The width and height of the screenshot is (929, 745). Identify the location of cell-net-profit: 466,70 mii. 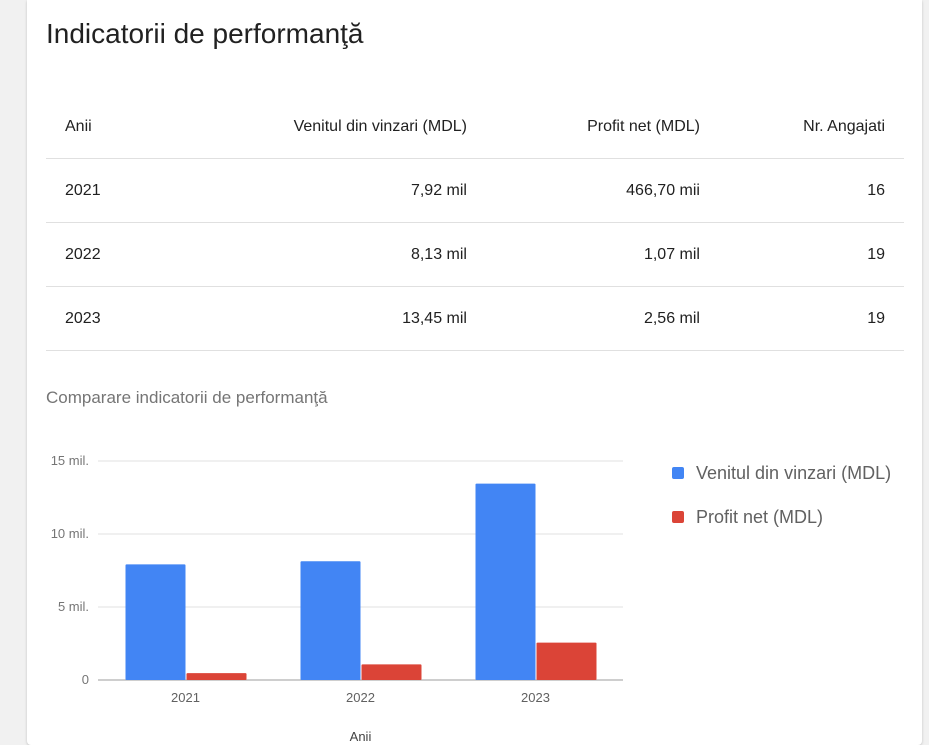
(602, 190).